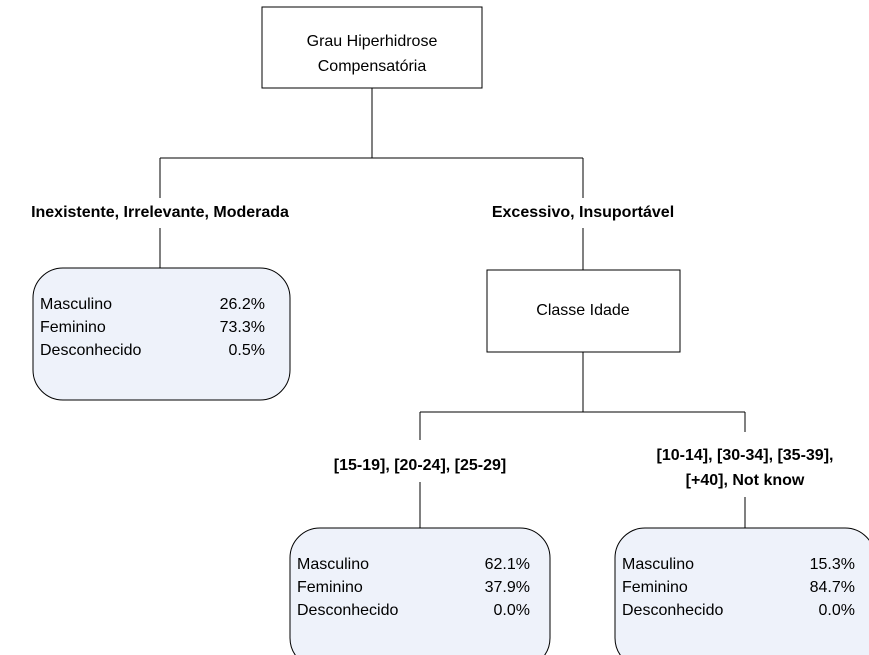 The width and height of the screenshot is (869, 655). What do you see at coordinates (507, 564) in the screenshot?
I see `category-percent: 62.1%` at bounding box center [507, 564].